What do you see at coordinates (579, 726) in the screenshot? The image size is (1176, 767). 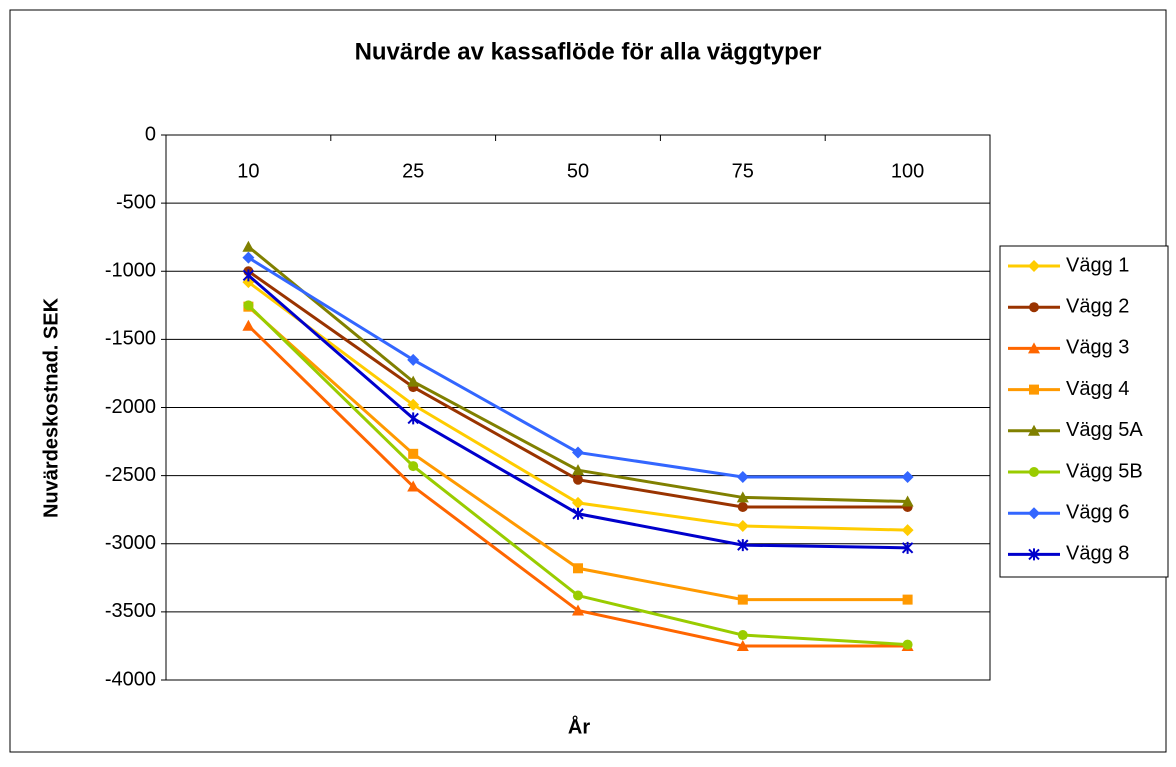 I see `x-axis-label: År` at bounding box center [579, 726].